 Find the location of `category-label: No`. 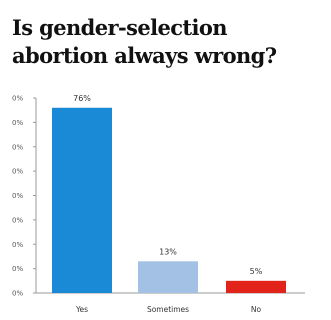

category-label: No is located at coordinates (256, 309).